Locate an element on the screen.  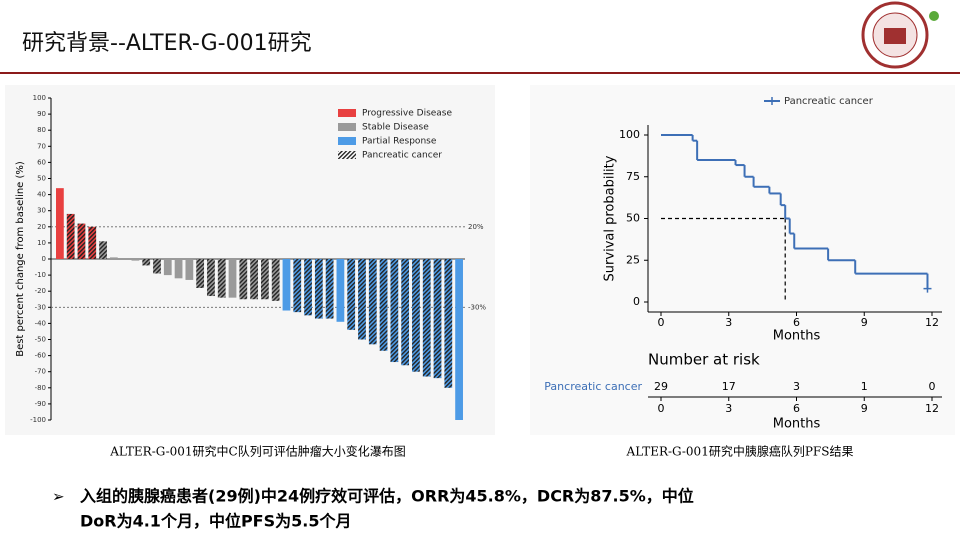
y-tick-label: -70 is located at coordinates (40, 372).